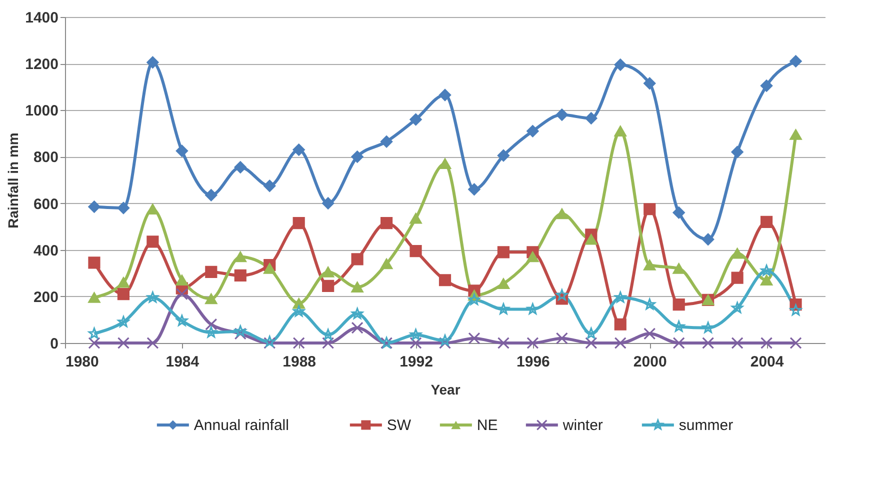 Image resolution: width=870 pixels, height=482 pixels. I want to click on legend-label: summer, so click(706, 425).